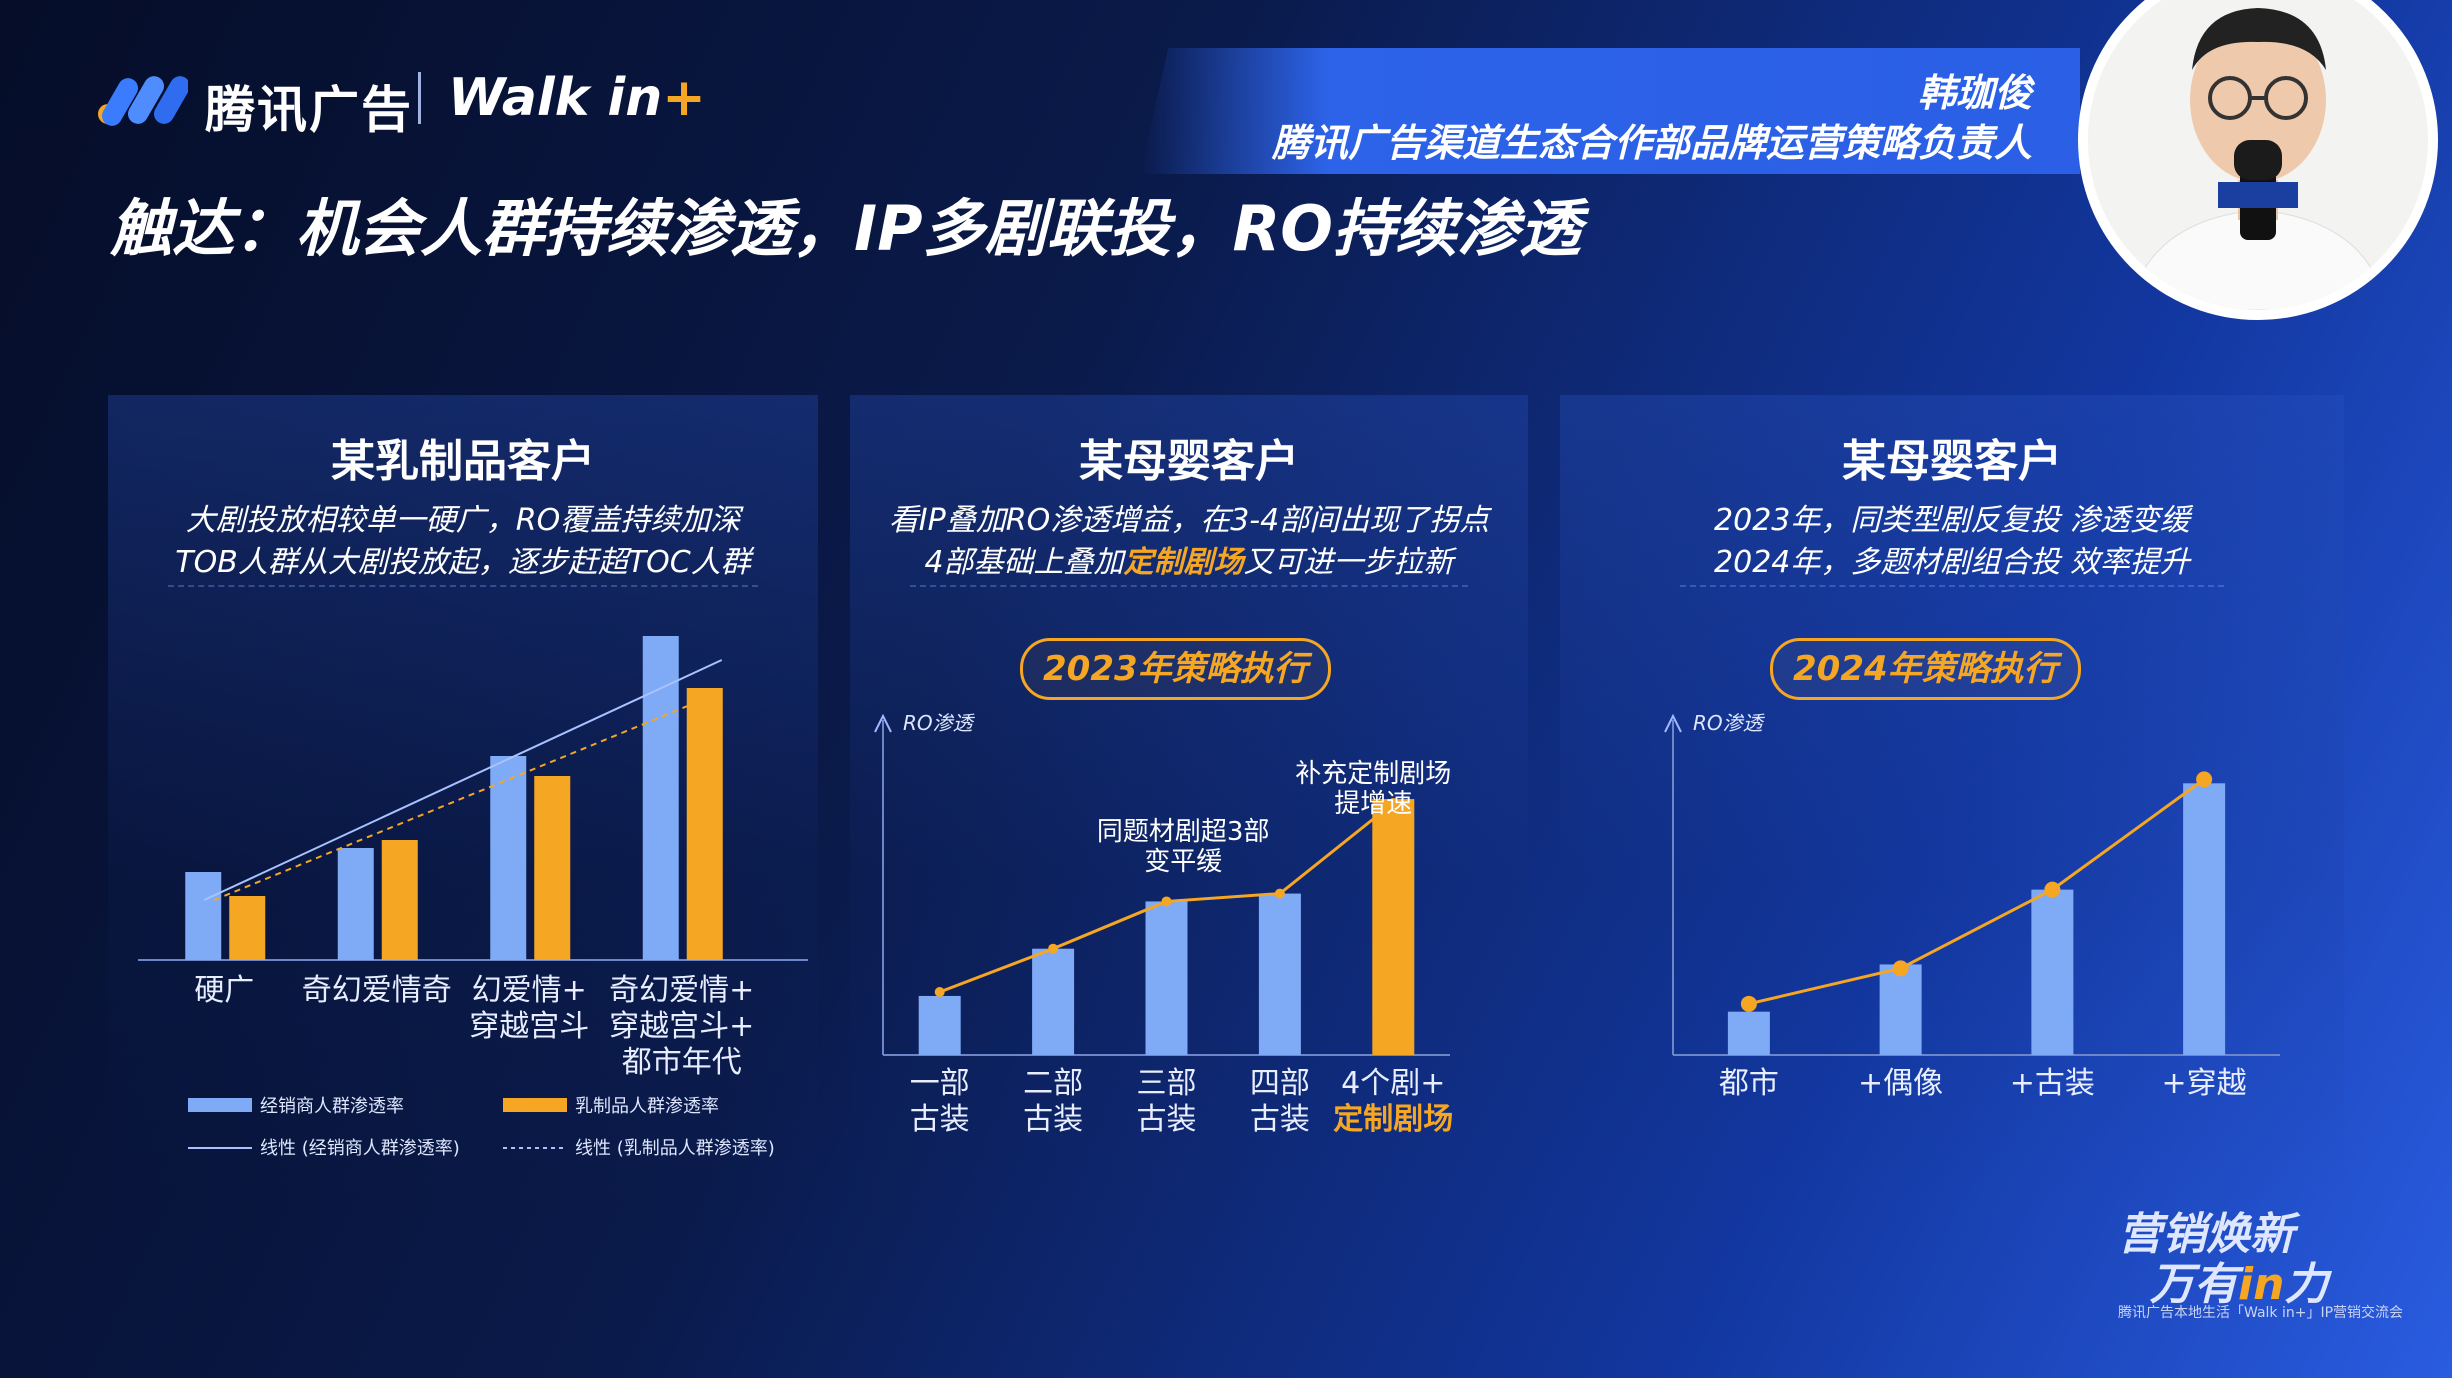 This screenshot has width=2452, height=1378. Describe the element at coordinates (2052, 1083) in the screenshot. I see `x-tick-label: +古装` at that location.